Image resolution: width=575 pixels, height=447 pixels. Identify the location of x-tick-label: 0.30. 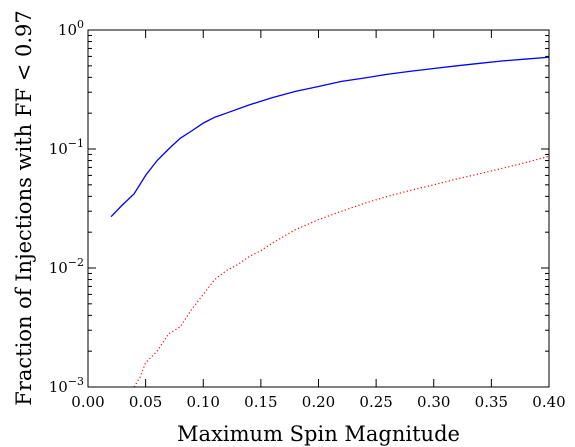
(433, 402).